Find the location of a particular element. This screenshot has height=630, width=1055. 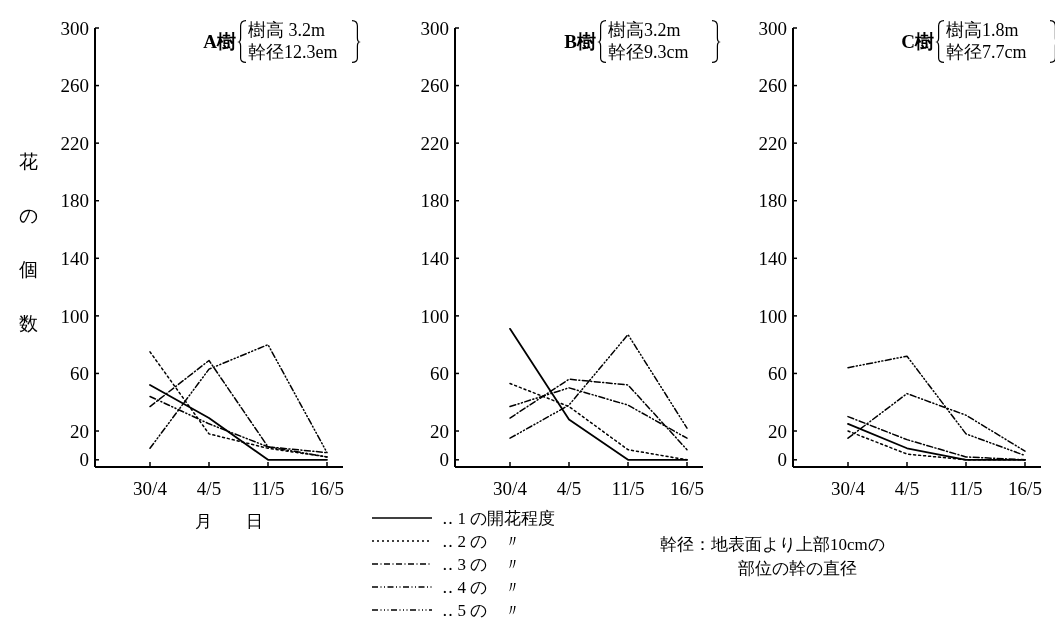

annotation: 樹高 3.2m is located at coordinates (287, 30).